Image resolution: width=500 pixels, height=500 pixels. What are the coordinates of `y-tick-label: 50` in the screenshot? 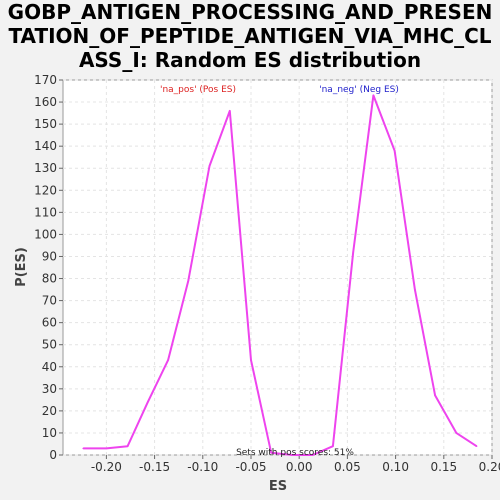 It's located at (49, 345).